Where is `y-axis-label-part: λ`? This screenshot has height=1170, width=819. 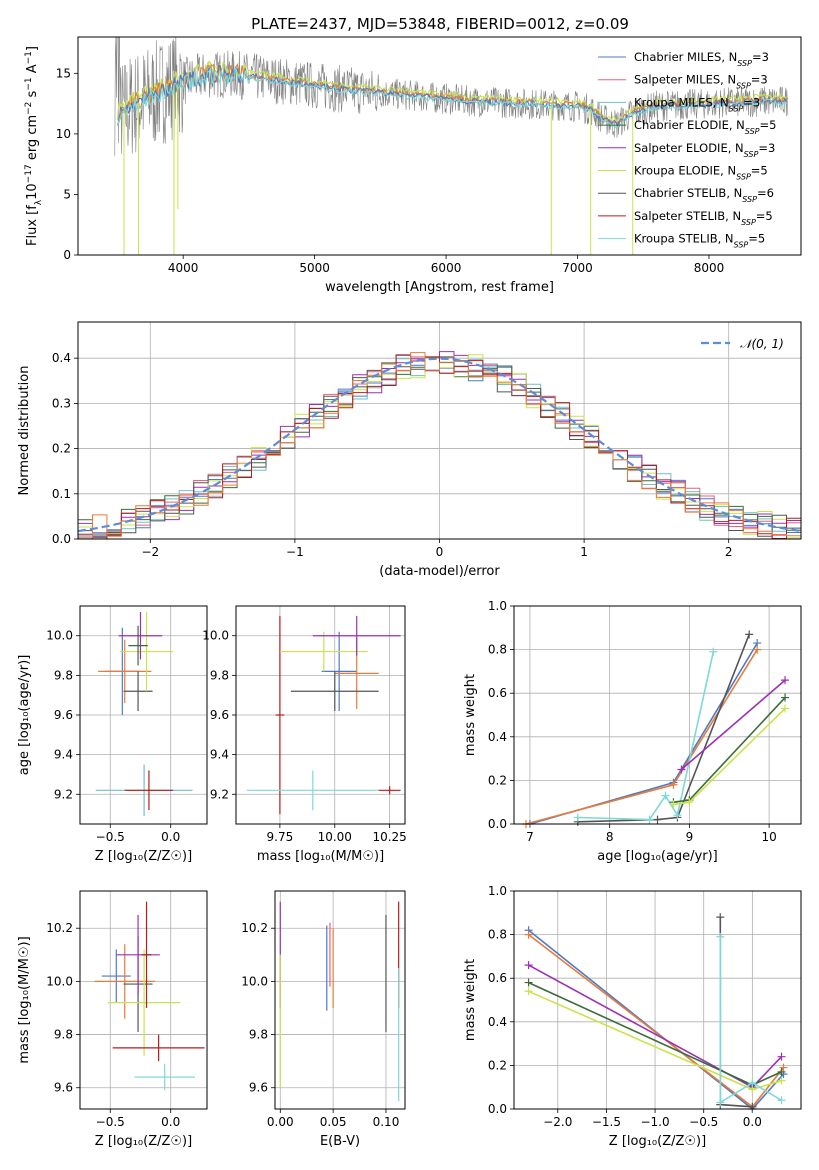 y-axis-label-part: λ is located at coordinates (39, 202).